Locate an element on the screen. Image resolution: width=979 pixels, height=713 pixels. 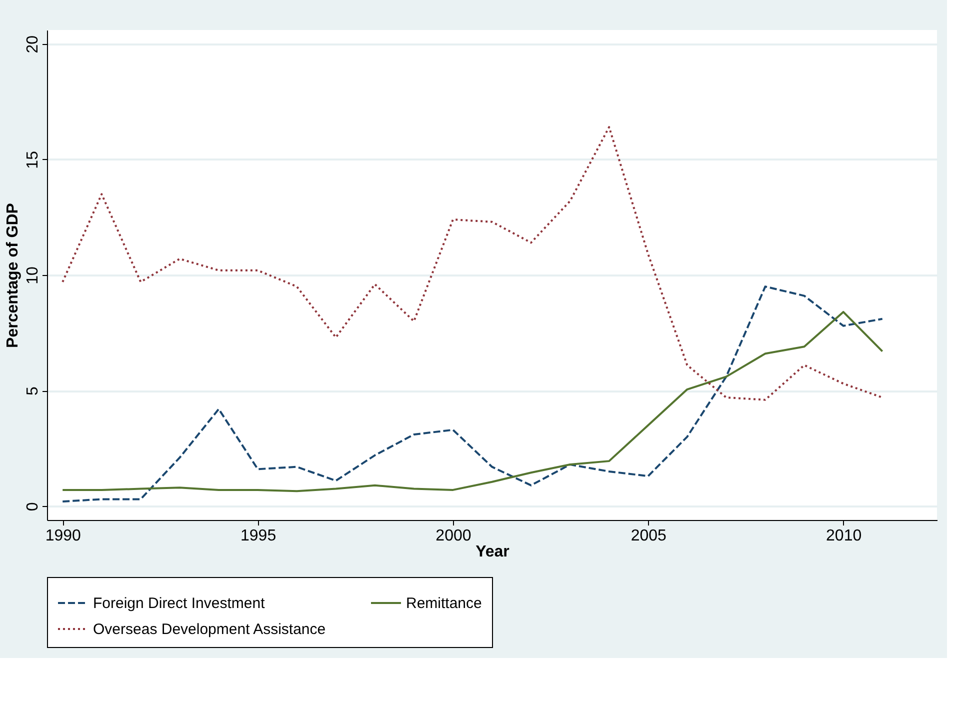
y-tick-label: 20 is located at coordinates (33, 44).